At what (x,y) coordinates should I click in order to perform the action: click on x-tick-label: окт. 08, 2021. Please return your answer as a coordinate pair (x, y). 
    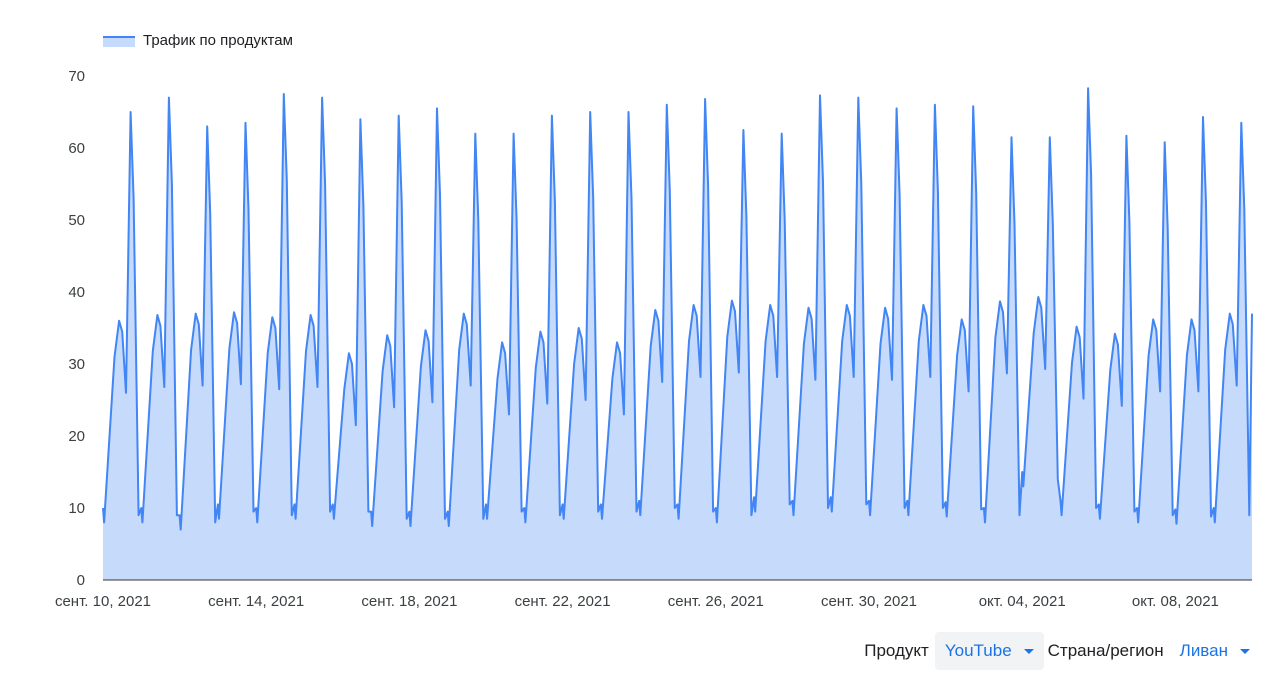
    Looking at the image, I should click on (1175, 601).